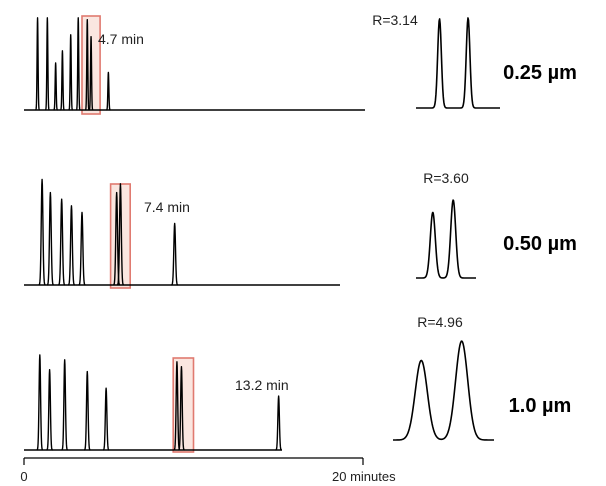 Image resolution: width=606 pixels, height=486 pixels. Describe the element at coordinates (540, 406) in the screenshot. I see `panel-2-film-thickness-label: 1.0 µm` at that location.